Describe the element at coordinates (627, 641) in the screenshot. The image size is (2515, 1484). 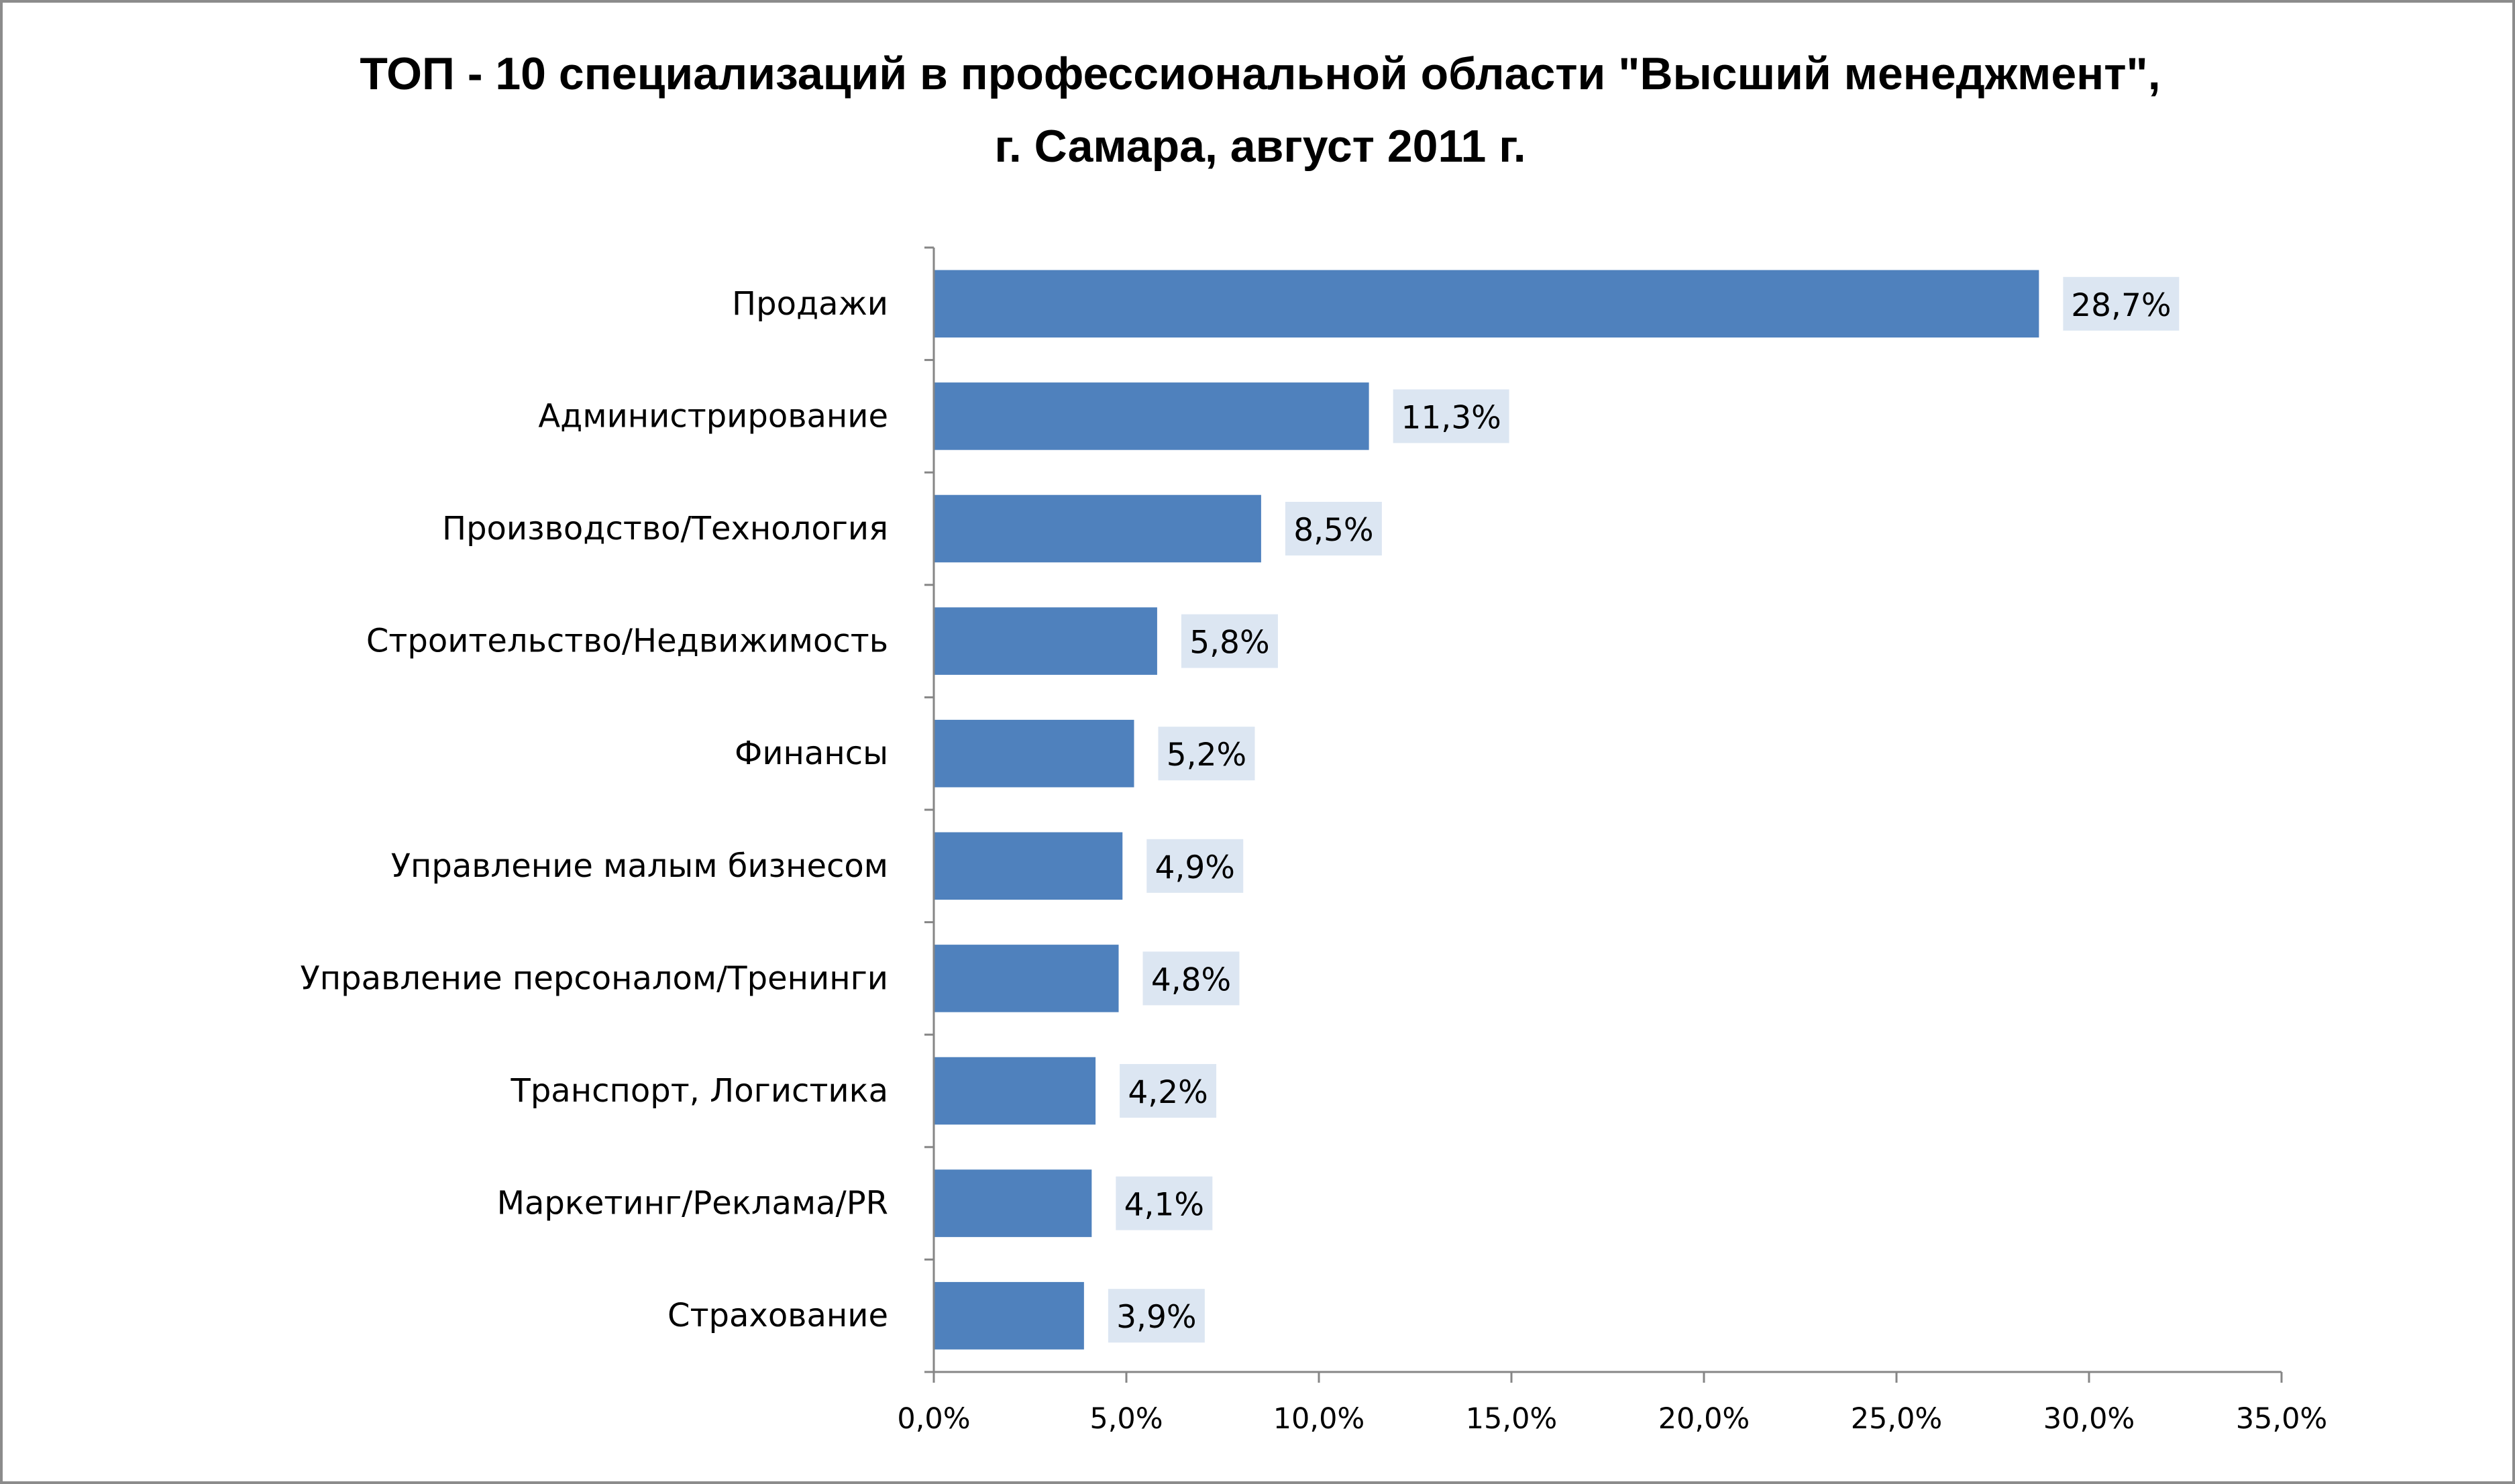
I see `category-label: Строительство/Недвижимость` at that location.